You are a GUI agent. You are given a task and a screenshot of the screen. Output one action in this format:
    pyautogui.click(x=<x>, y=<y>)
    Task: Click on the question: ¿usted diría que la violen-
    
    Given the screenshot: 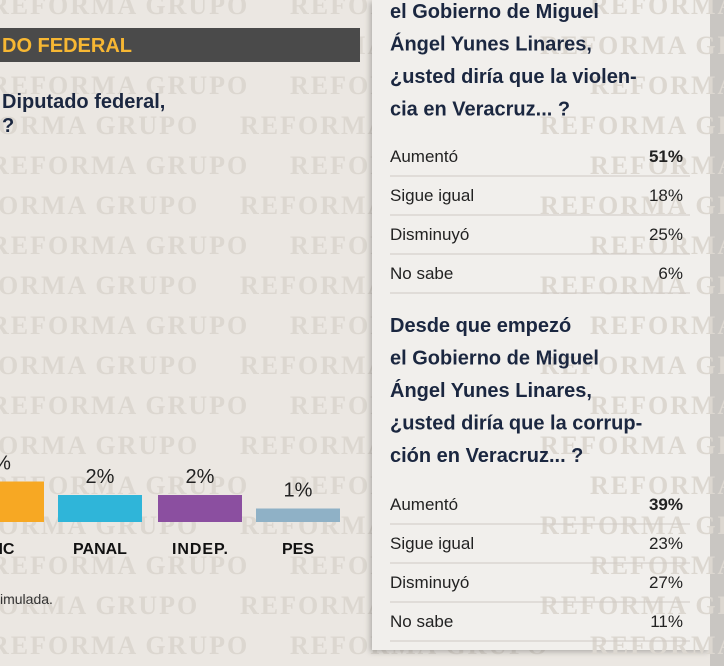 What is the action you would take?
    pyautogui.click(x=513, y=77)
    